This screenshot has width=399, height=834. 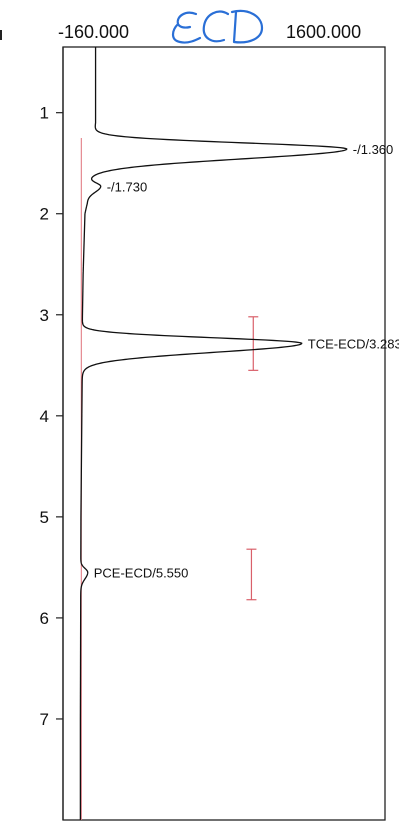 What do you see at coordinates (44, 416) in the screenshot?
I see `y-tick-label: 4` at bounding box center [44, 416].